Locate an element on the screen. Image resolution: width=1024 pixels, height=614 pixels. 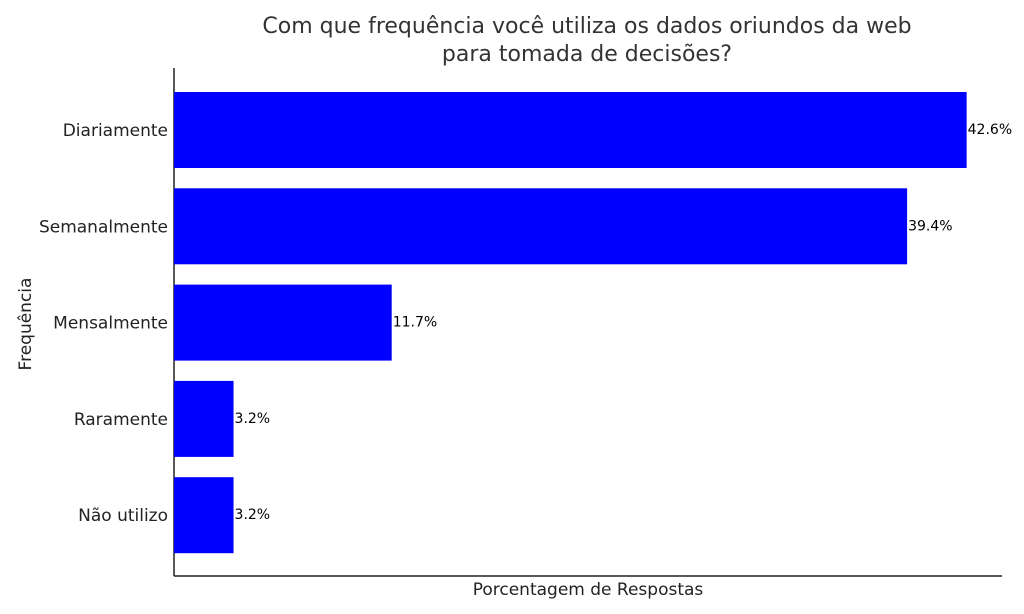
y-tick-label-2: Semanalmente is located at coordinates (103, 227).